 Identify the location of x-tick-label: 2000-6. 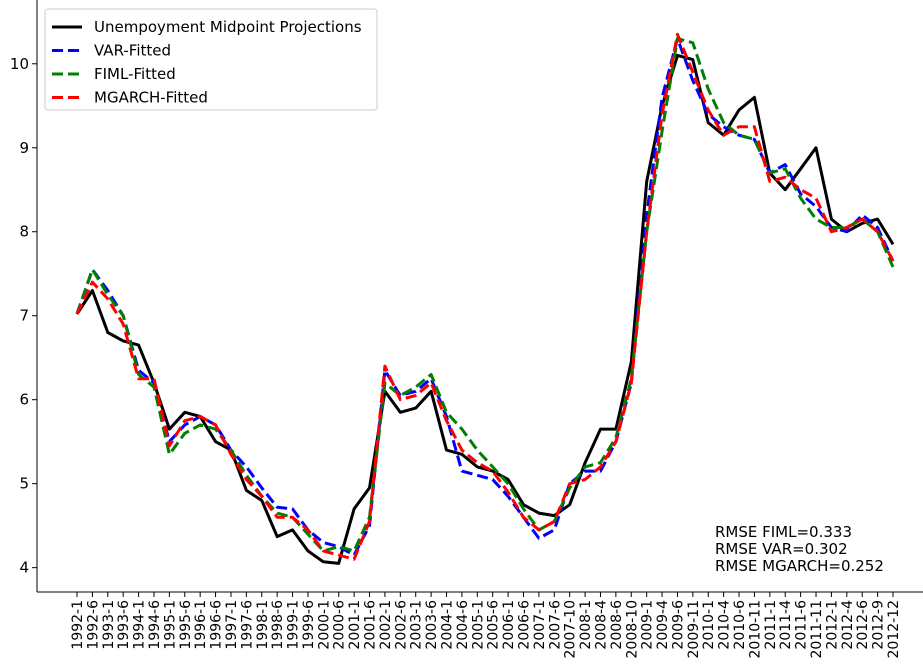
(340, 625).